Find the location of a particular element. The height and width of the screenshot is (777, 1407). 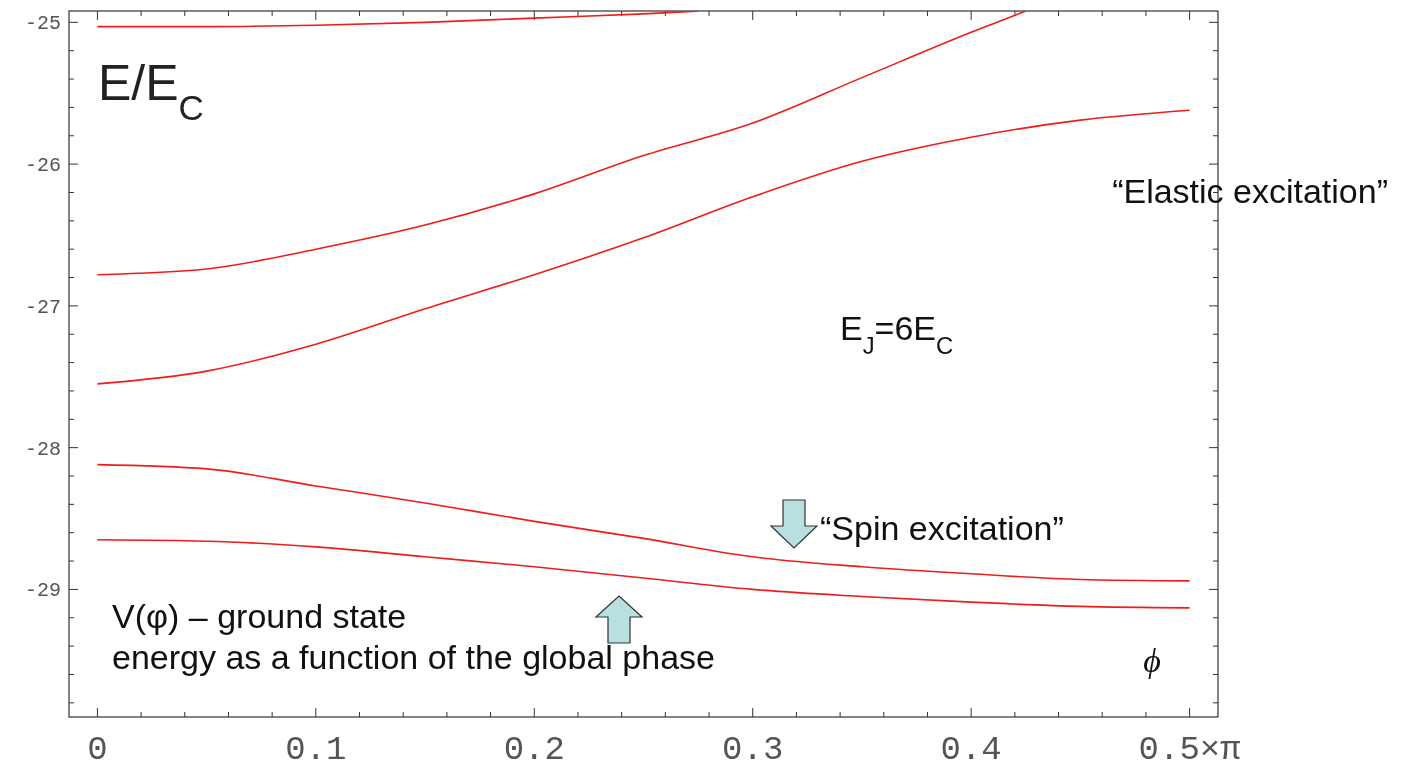

annotation: “Spin excitation” is located at coordinates (942, 528).